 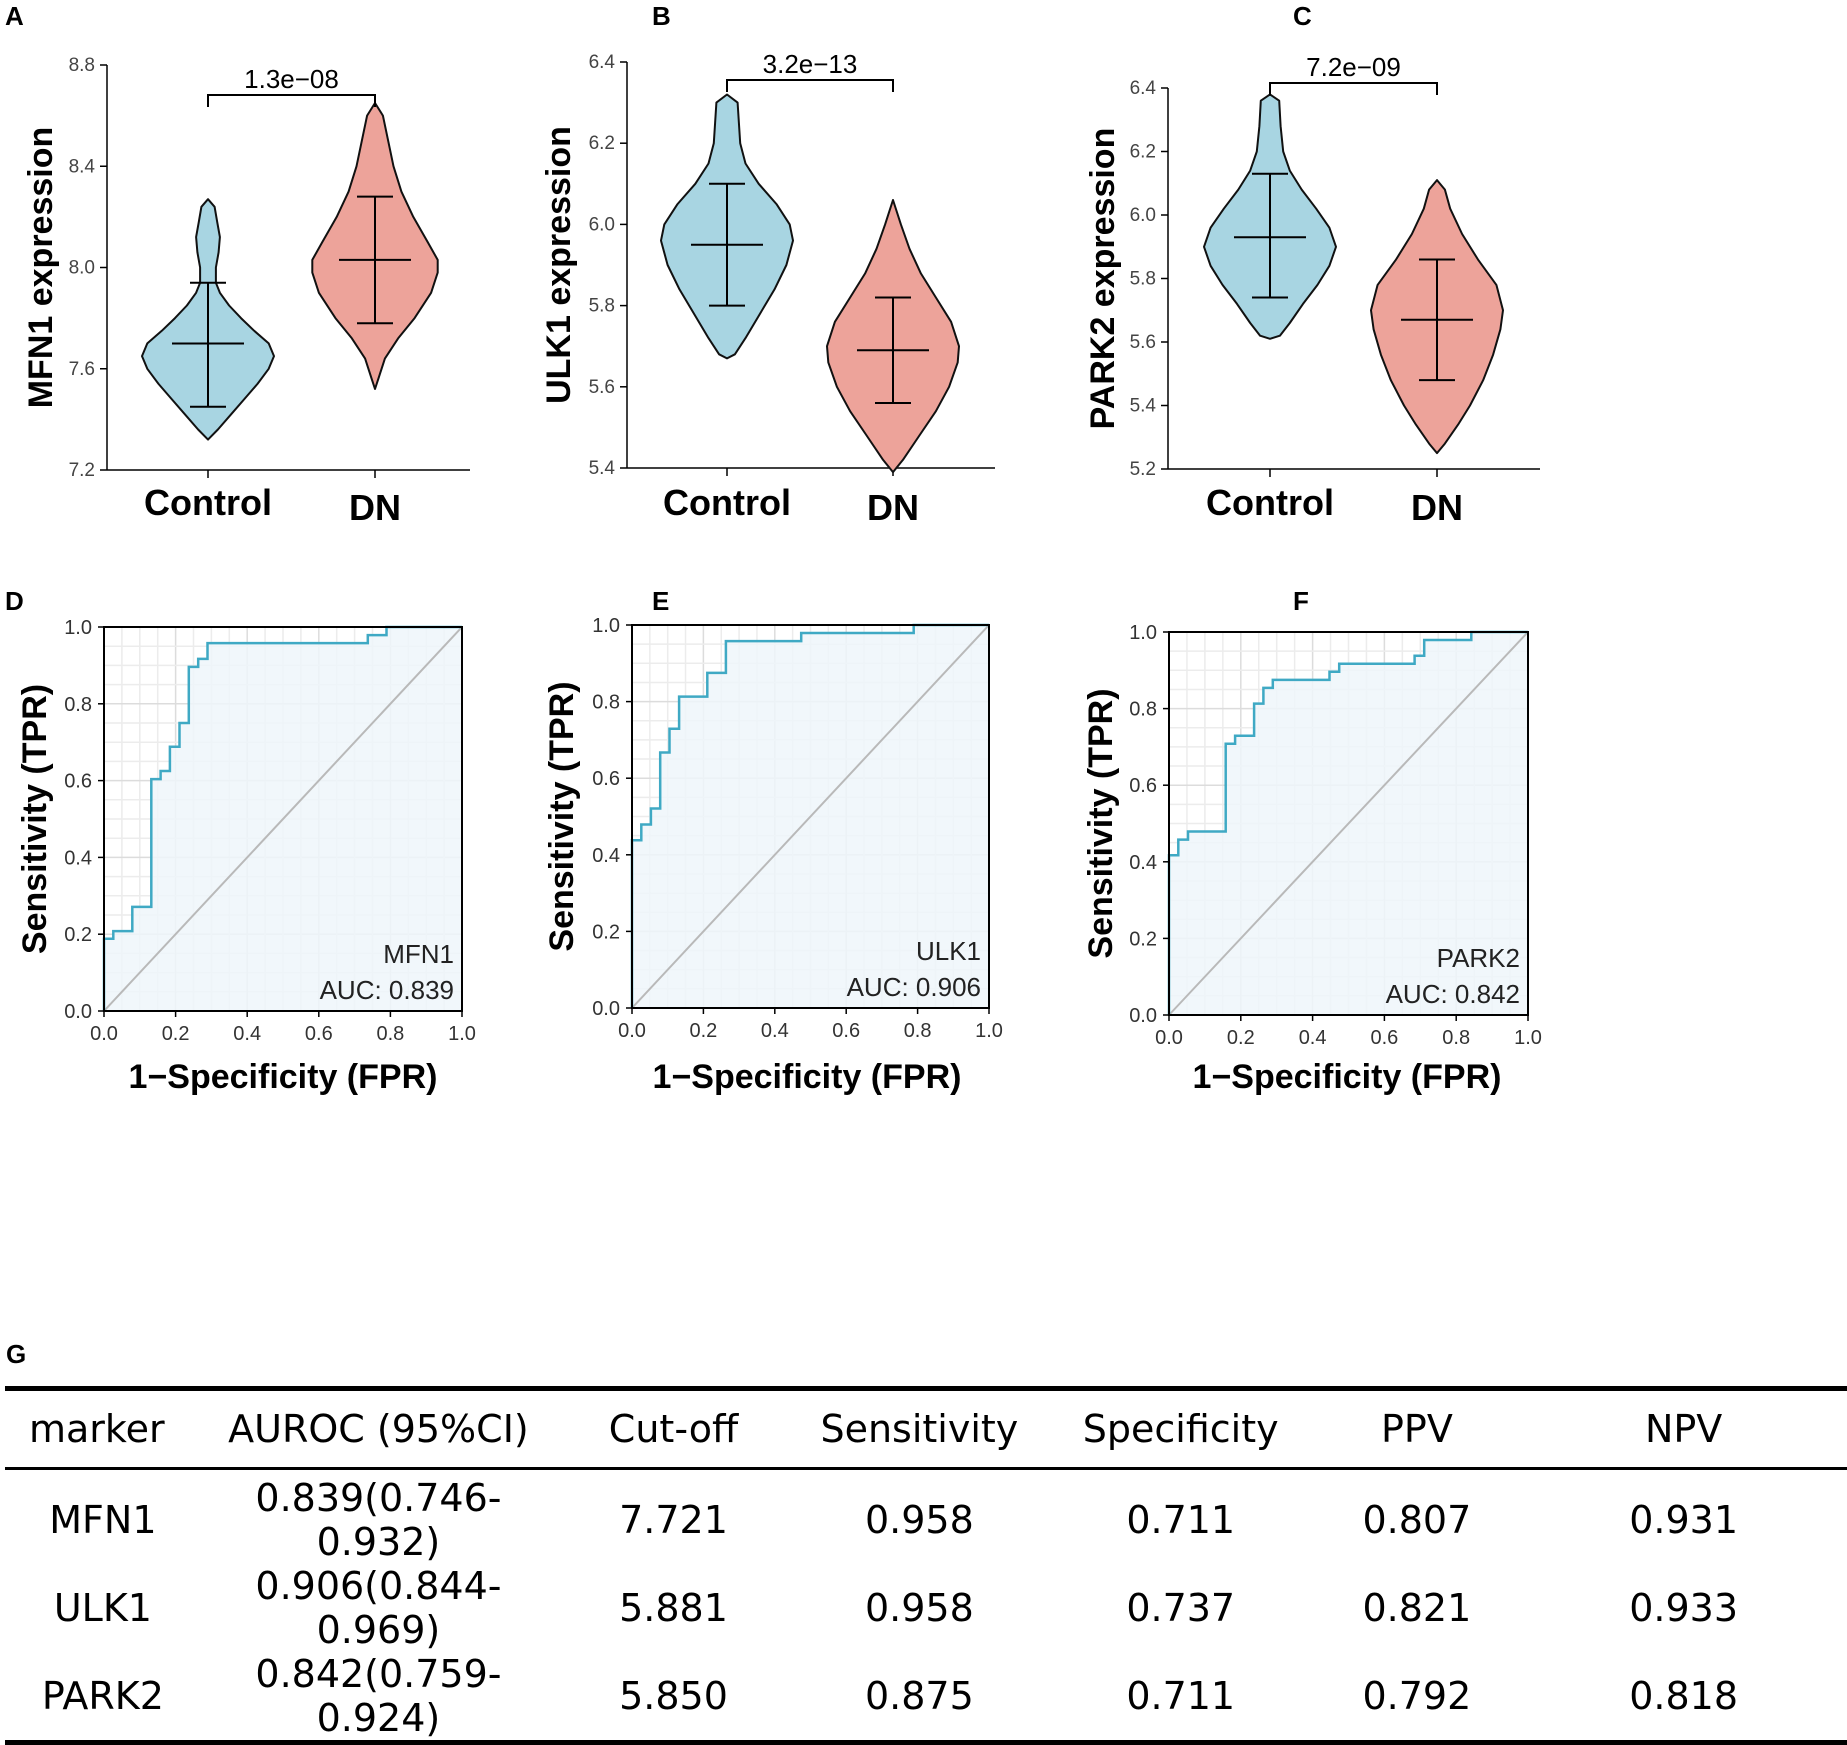 What do you see at coordinates (378, 1696) in the screenshot?
I see `cell-auroc: 0.842(0.759-0.924)` at bounding box center [378, 1696].